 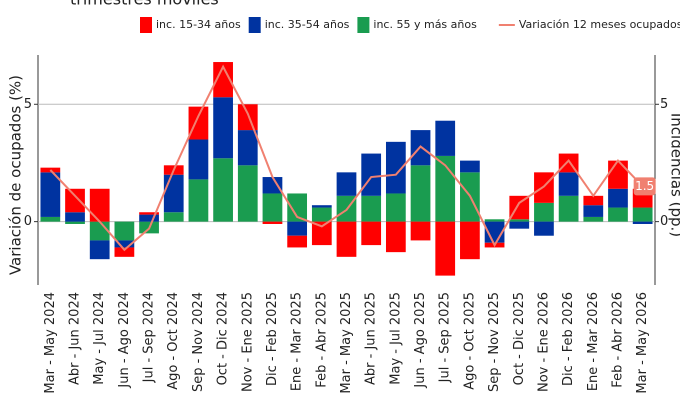 What do you see at coordinates (144, 4) in the screenshot?
I see `chart-title: trimestres móviles` at bounding box center [144, 4].